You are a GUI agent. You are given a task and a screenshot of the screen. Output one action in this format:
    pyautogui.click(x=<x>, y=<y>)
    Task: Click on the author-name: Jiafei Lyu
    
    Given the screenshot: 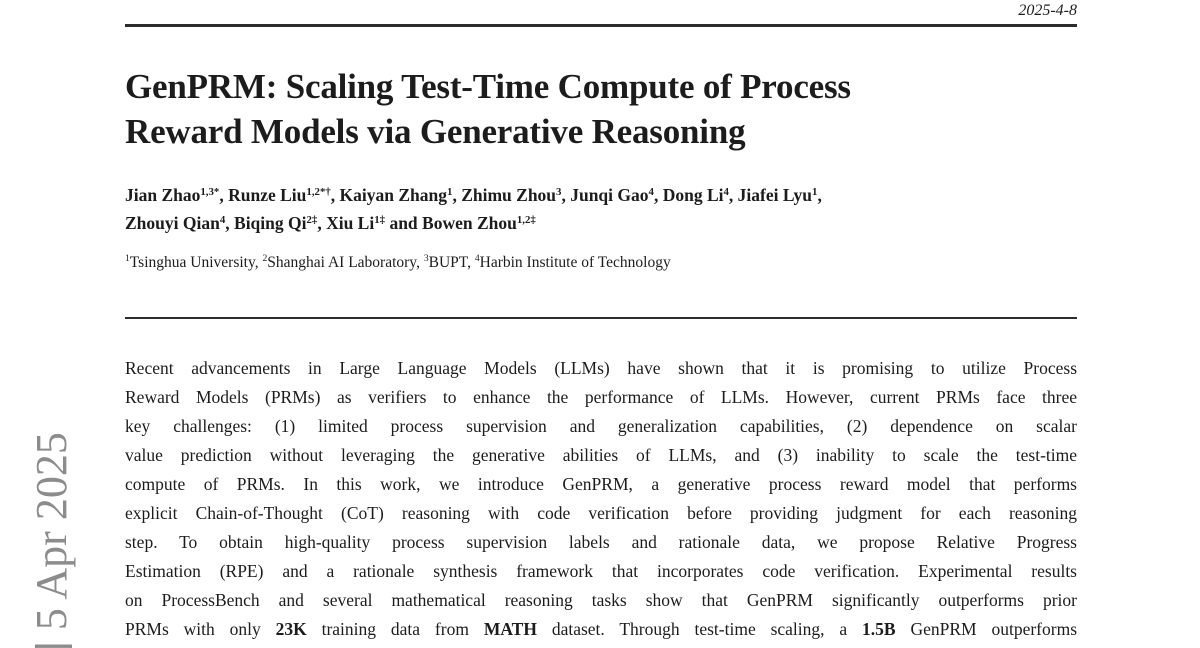 What is the action you would take?
    pyautogui.click(x=775, y=194)
    